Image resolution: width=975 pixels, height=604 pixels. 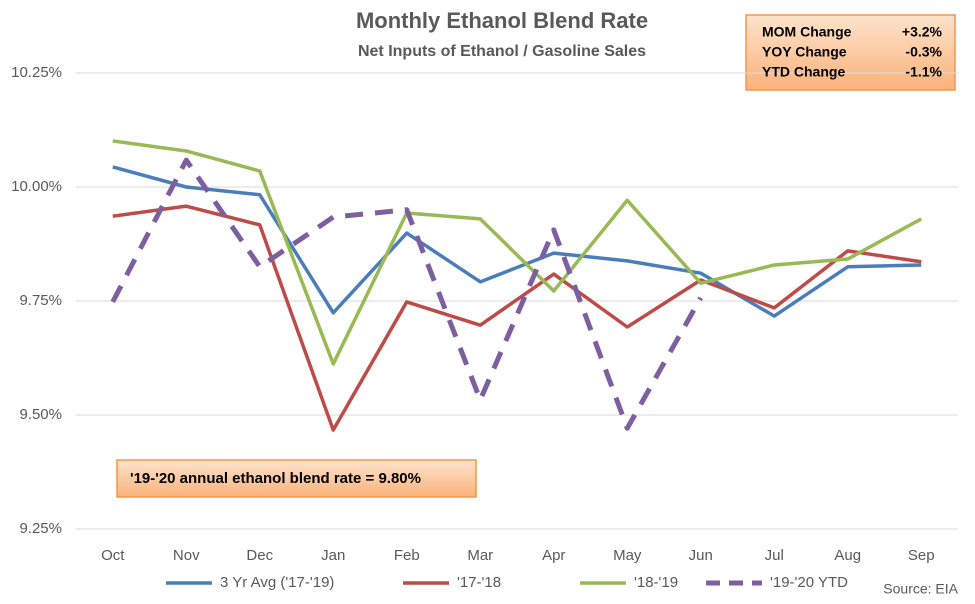 I want to click on x-tick-label: May, so click(x=627, y=555).